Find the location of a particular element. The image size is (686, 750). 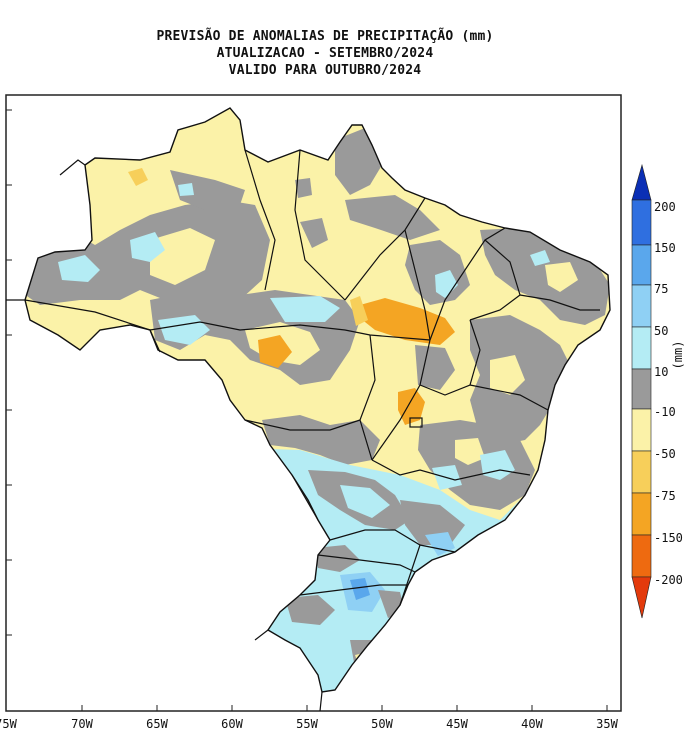

legend-label: 10 is located at coordinates (661, 372).